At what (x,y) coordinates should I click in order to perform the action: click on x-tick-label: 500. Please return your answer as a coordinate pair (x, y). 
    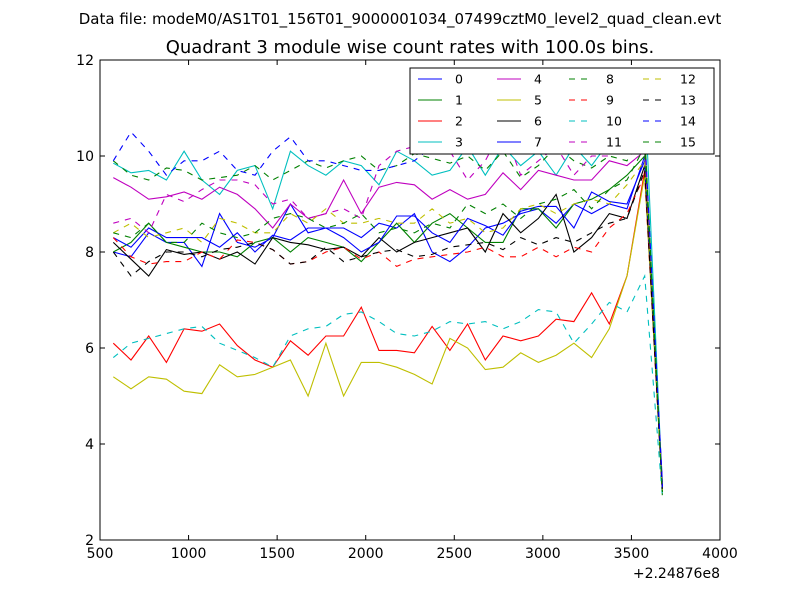
    Looking at the image, I should click on (100, 554).